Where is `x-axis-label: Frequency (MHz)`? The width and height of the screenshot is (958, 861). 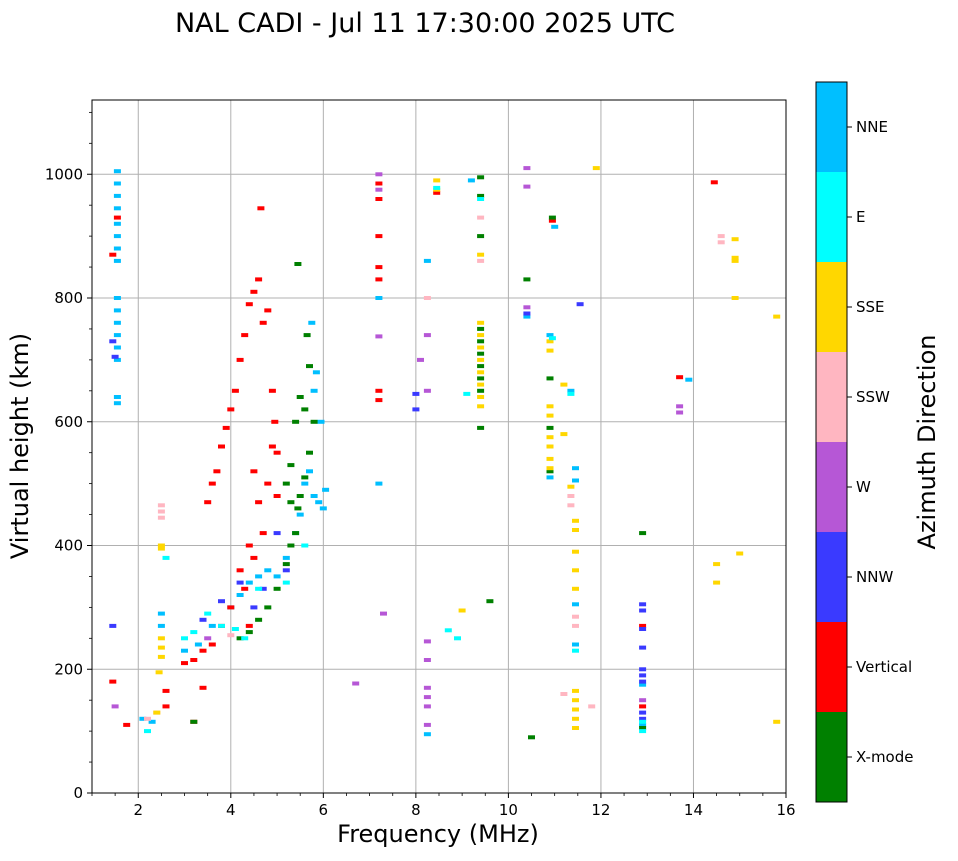
x-axis-label: Frequency (MHz) is located at coordinates (438, 834).